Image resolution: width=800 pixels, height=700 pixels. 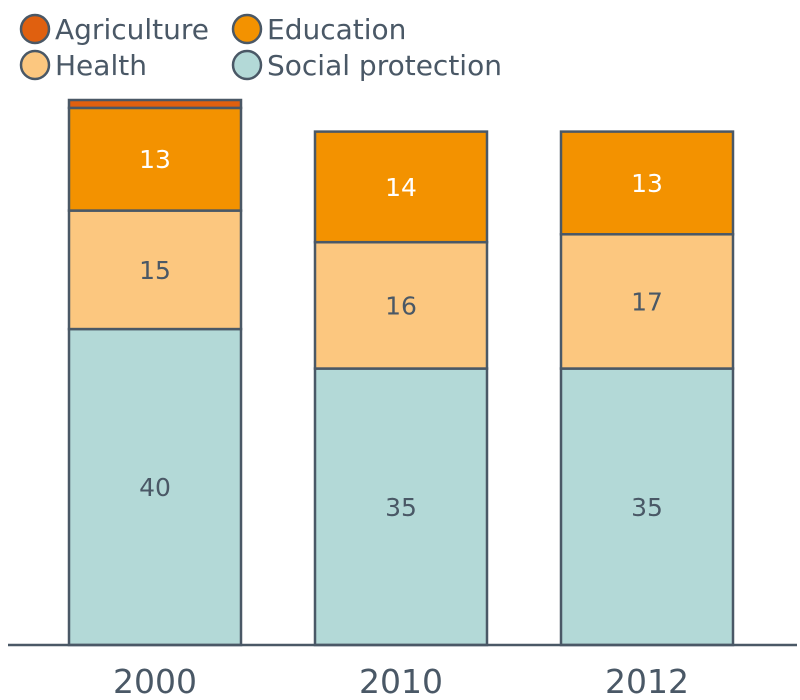 I want to click on bar-segment-education-2012, so click(x=647, y=183).